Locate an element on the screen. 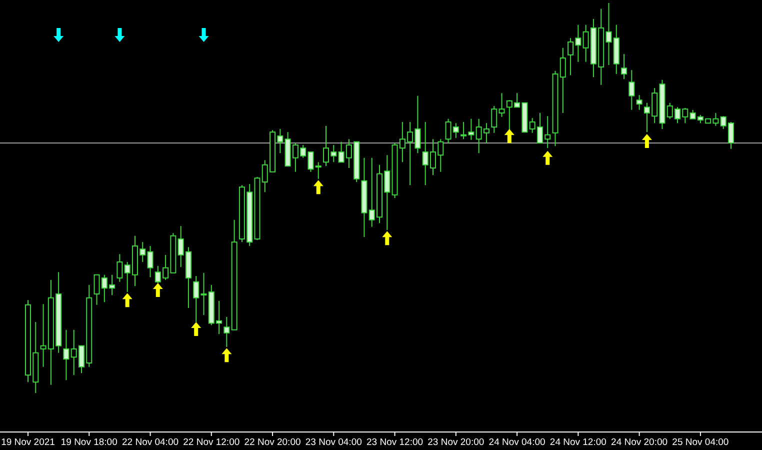 This screenshot has width=762, height=450. x-tick-label: 24 Nov 04:00 is located at coordinates (517, 442).